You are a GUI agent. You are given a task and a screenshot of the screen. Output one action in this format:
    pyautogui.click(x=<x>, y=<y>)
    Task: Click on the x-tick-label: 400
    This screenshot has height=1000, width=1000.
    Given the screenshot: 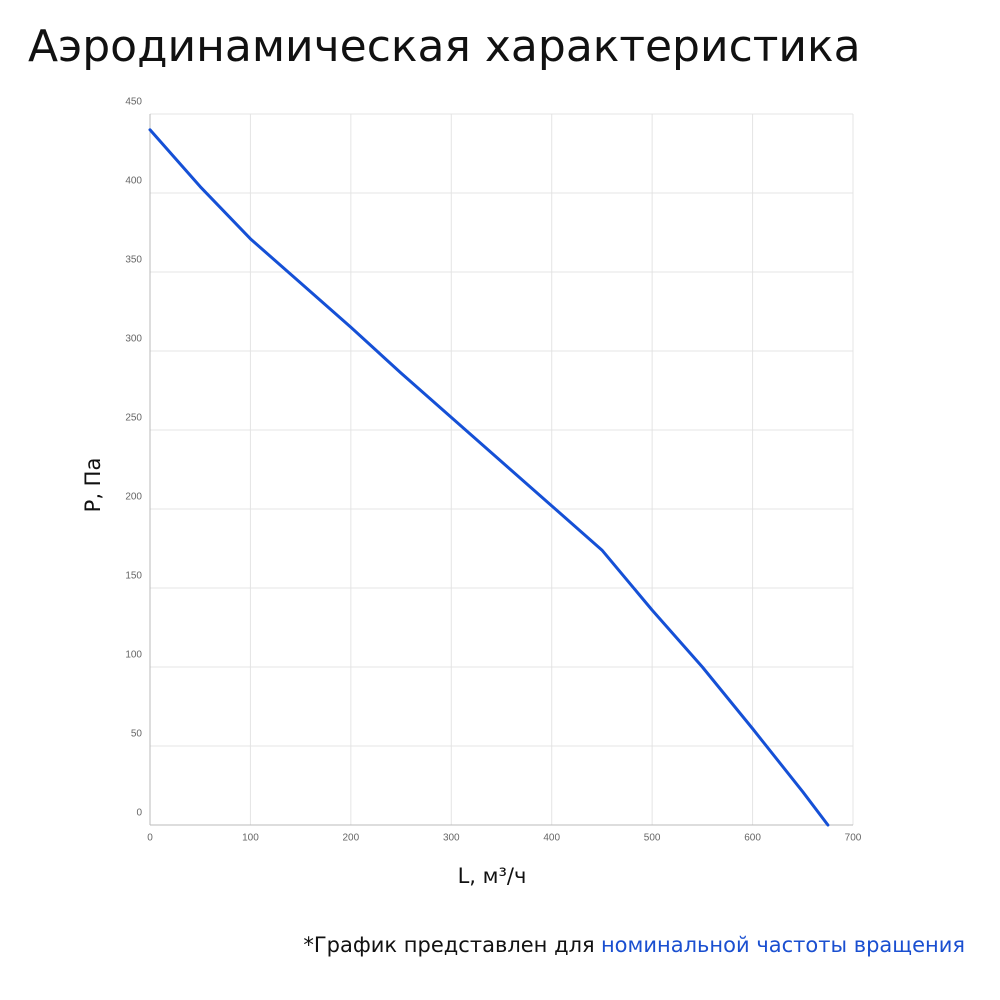 What is the action you would take?
    pyautogui.click(x=551, y=838)
    